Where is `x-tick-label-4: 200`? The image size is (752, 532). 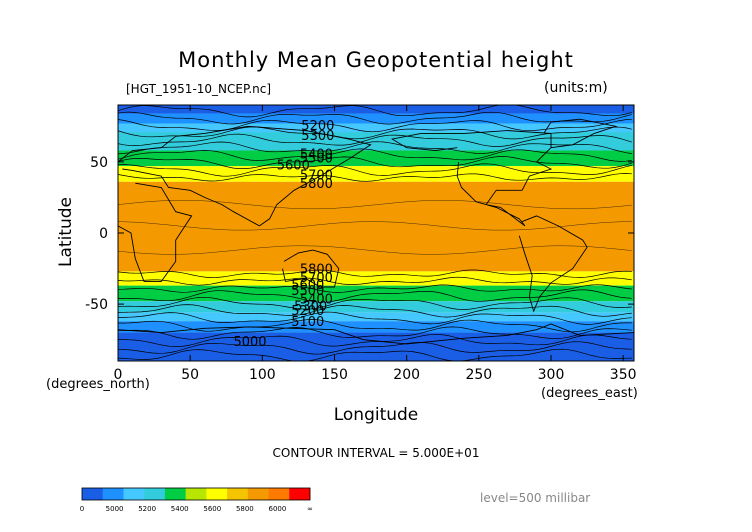 x-tick-label-4: 200 is located at coordinates (406, 375).